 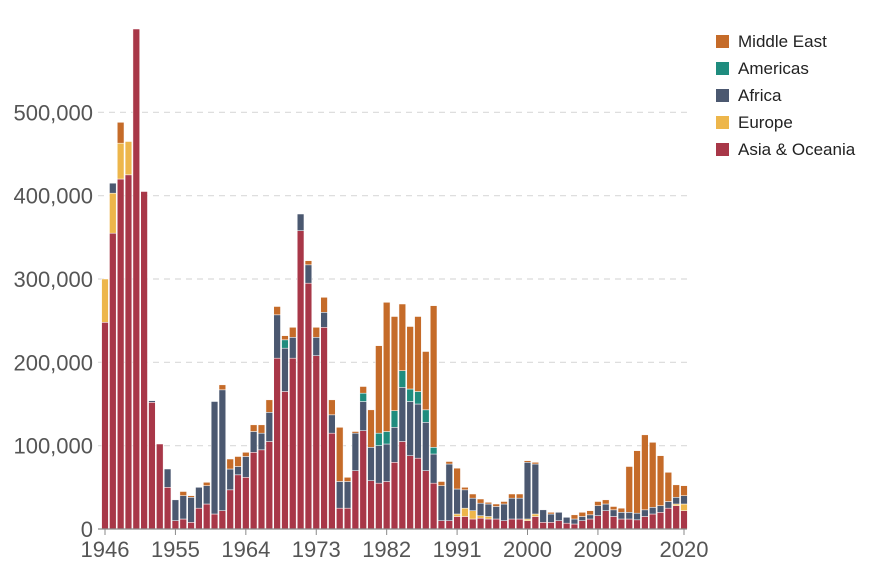 I want to click on bar-europe-1947, so click(x=113, y=213).